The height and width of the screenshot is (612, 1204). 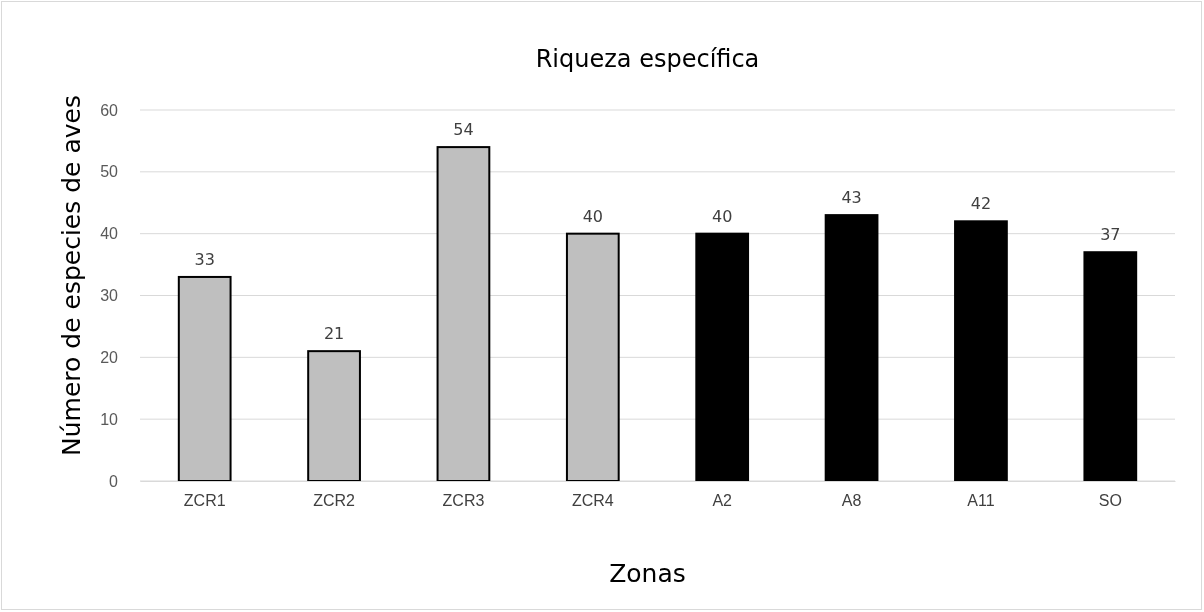 I want to click on data-label: 43, so click(x=851, y=198).